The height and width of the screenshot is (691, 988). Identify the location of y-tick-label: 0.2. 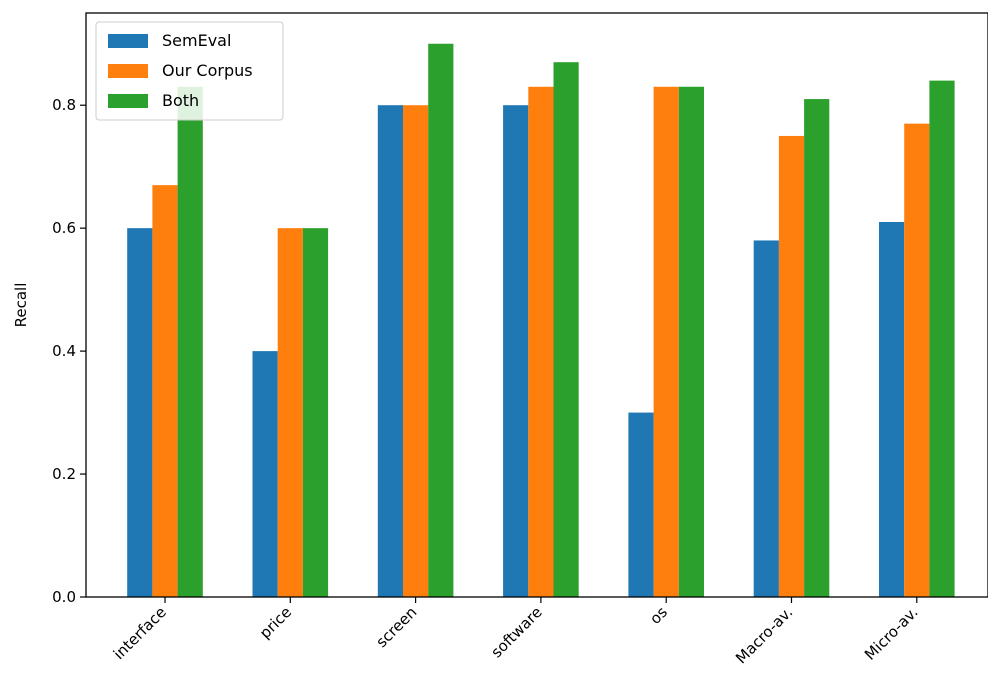
(64, 474).